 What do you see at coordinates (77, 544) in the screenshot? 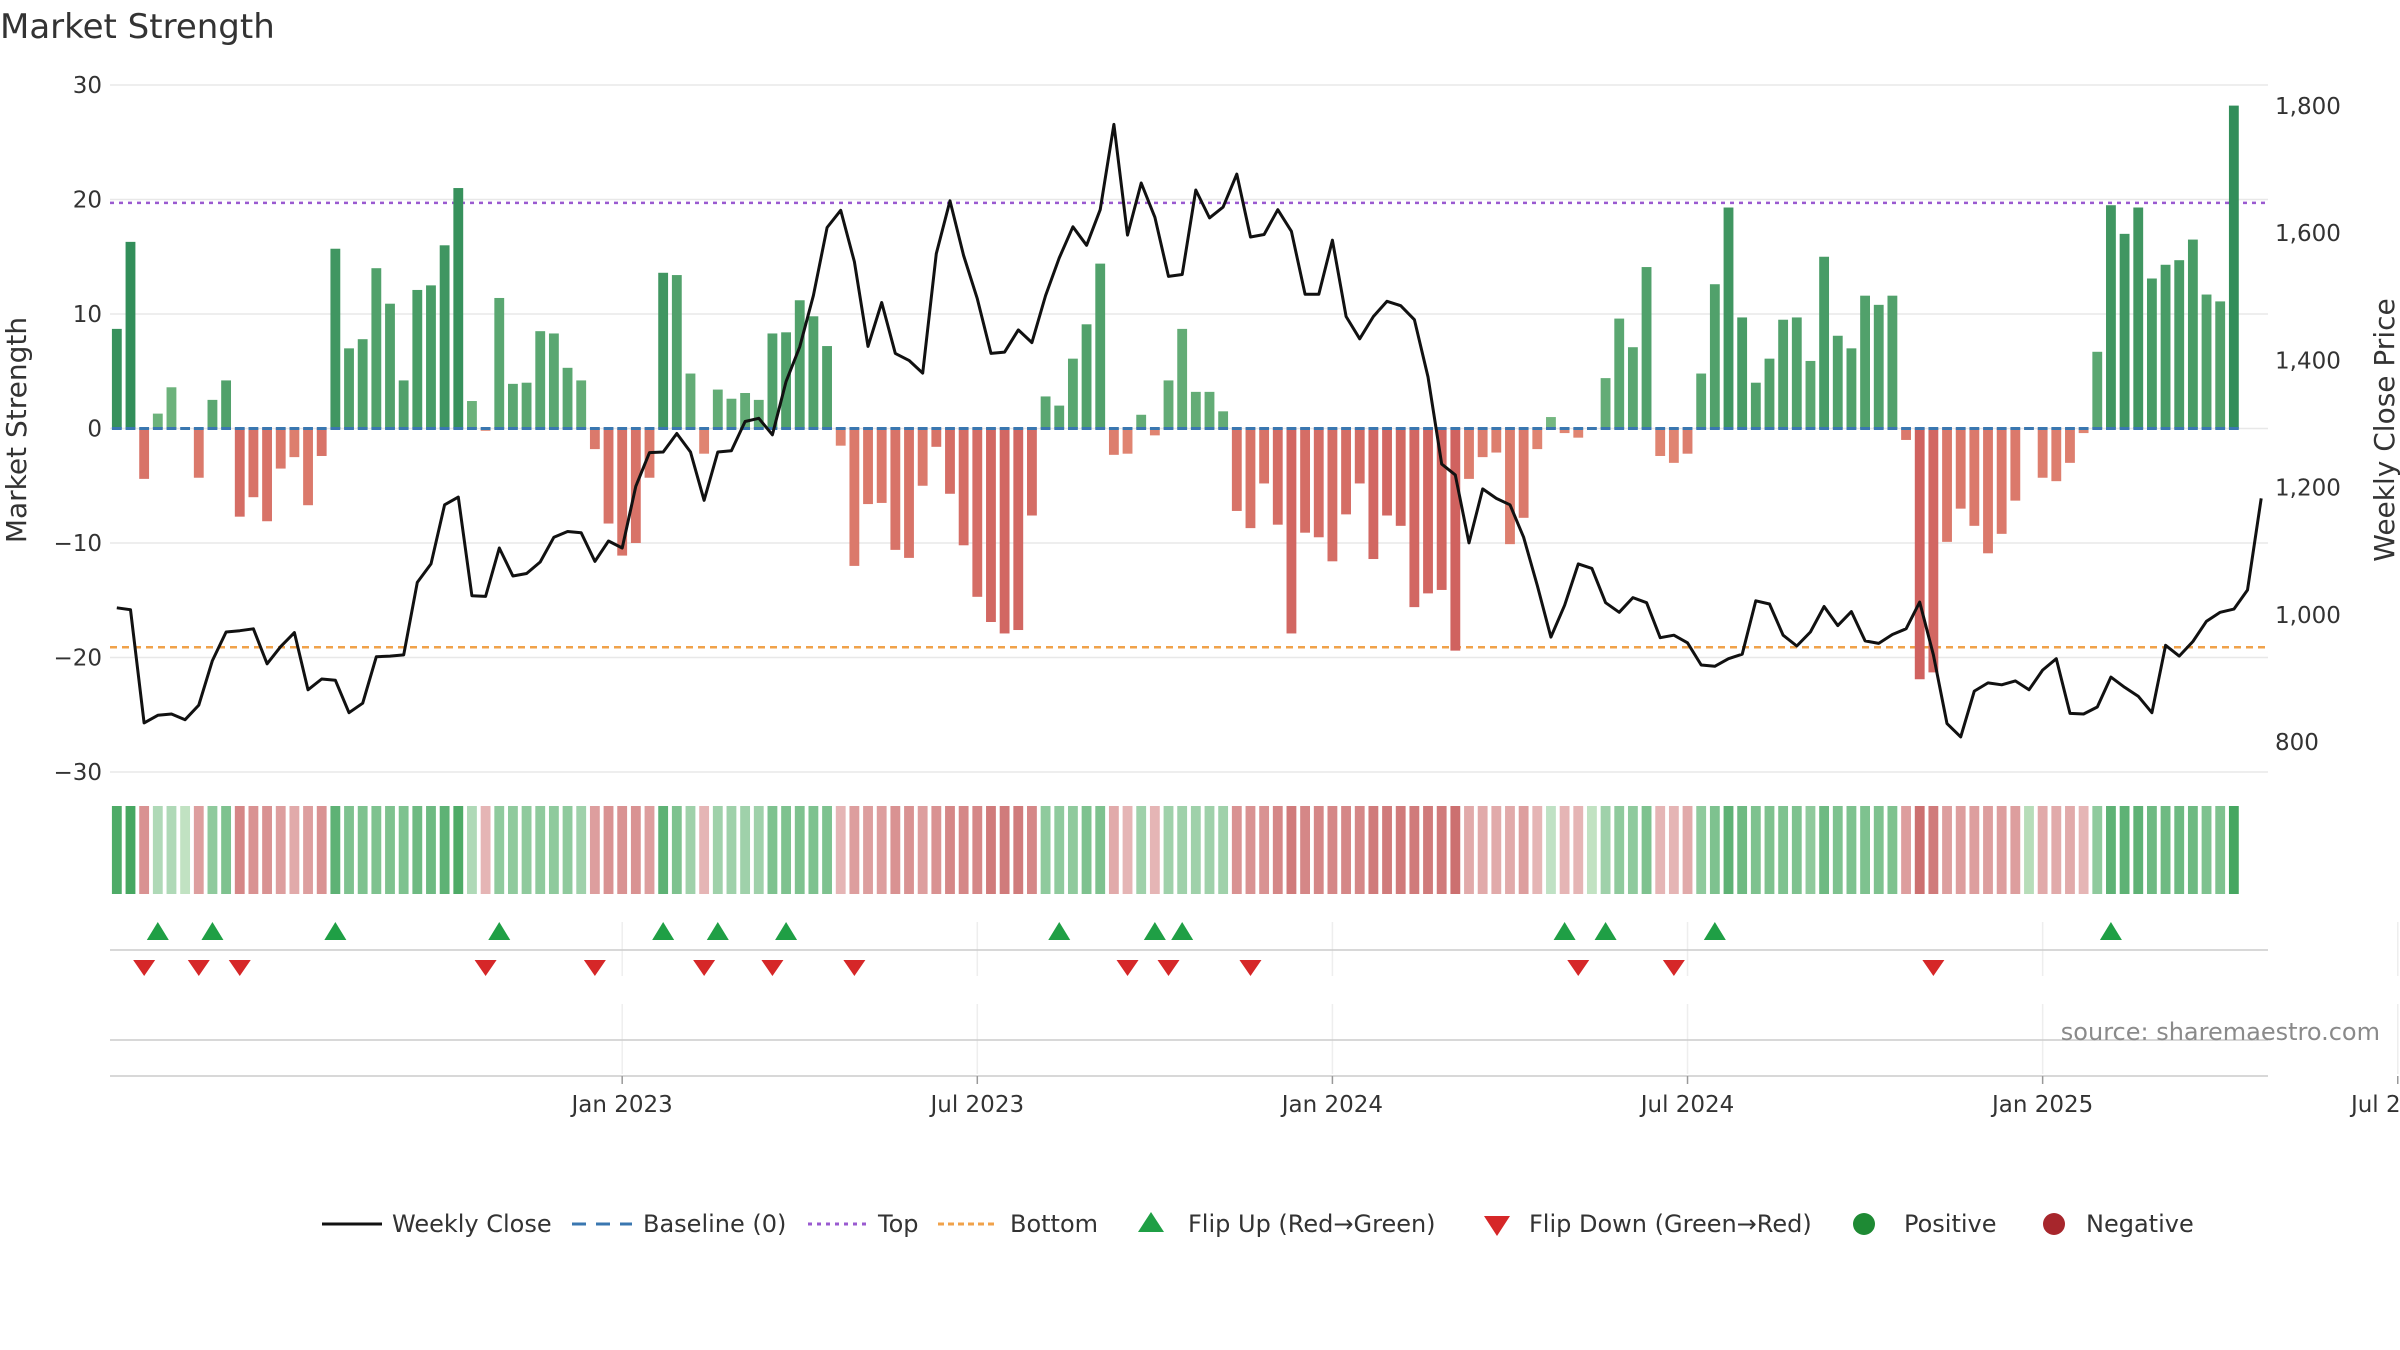
I see `left-axis-tick-label: −10` at bounding box center [77, 544].